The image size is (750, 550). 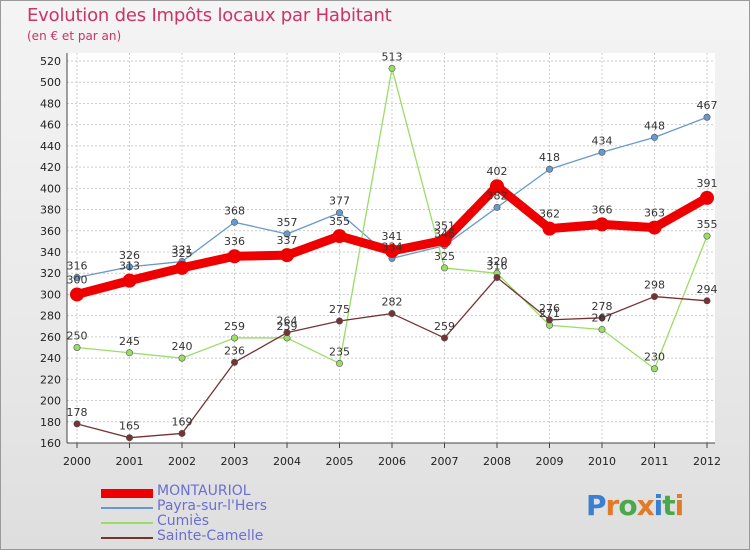 I want to click on data-label-montauriol: 325, so click(x=182, y=253).